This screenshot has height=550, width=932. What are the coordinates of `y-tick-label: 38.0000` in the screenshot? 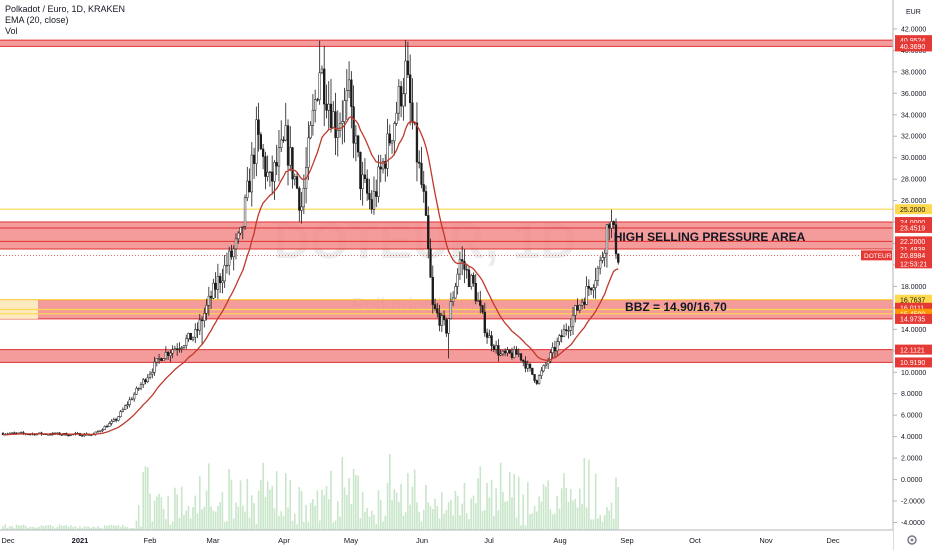 It's located at (913, 72).